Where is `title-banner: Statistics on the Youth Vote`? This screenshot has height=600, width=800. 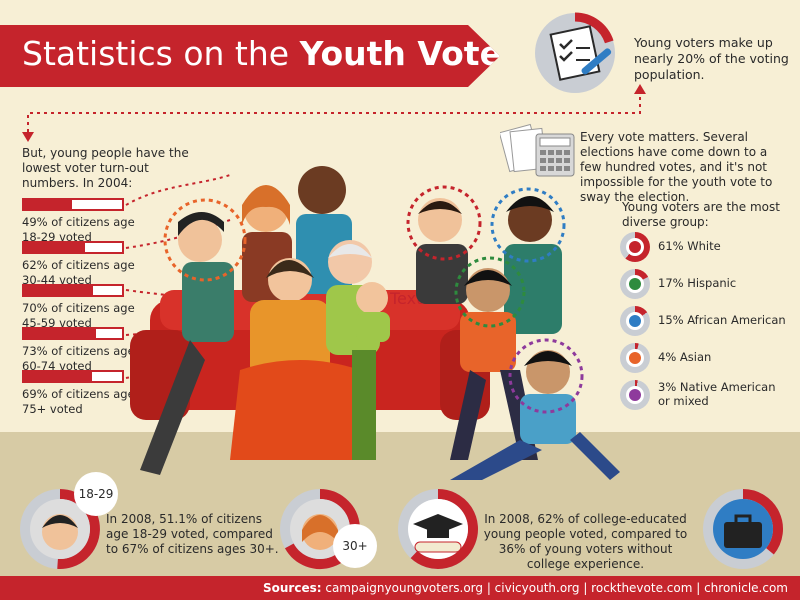 title-banner: Statistics on the Youth Vote is located at coordinates (250, 56).